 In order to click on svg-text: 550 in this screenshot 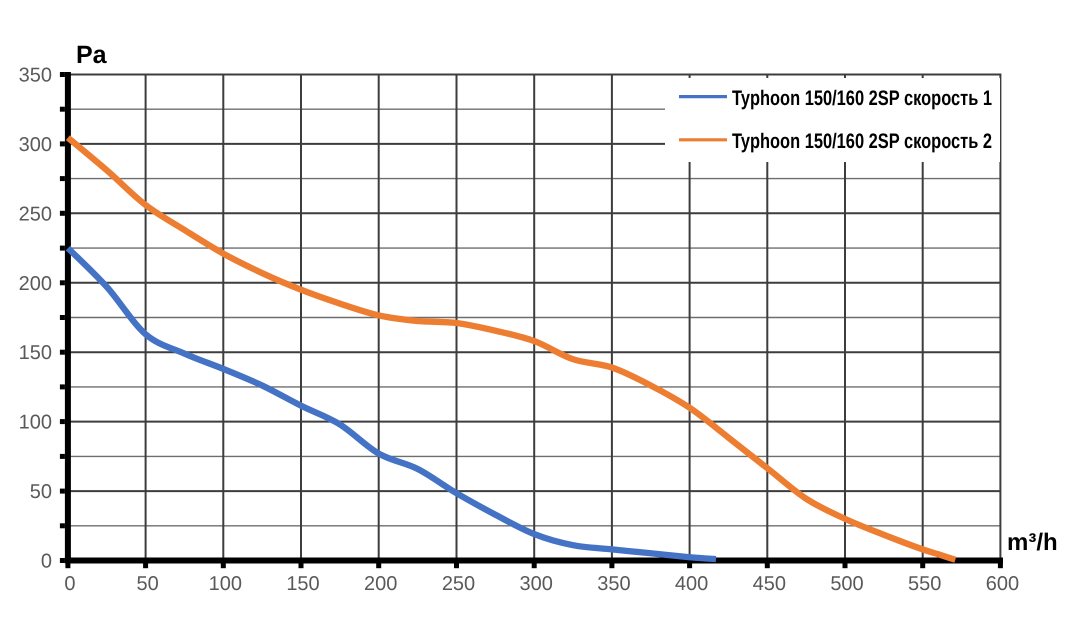, I will do `click(924, 584)`.